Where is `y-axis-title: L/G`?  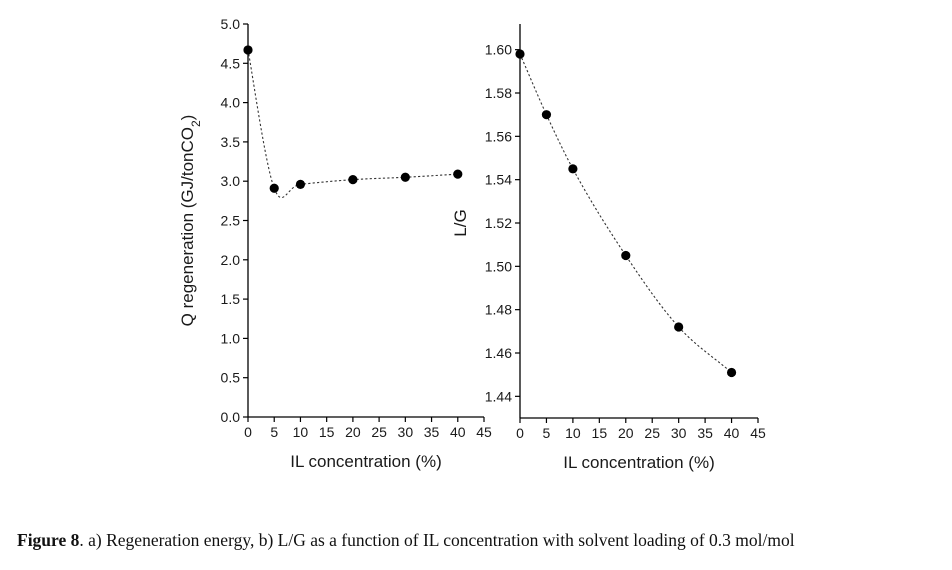 y-axis-title: L/G is located at coordinates (460, 222).